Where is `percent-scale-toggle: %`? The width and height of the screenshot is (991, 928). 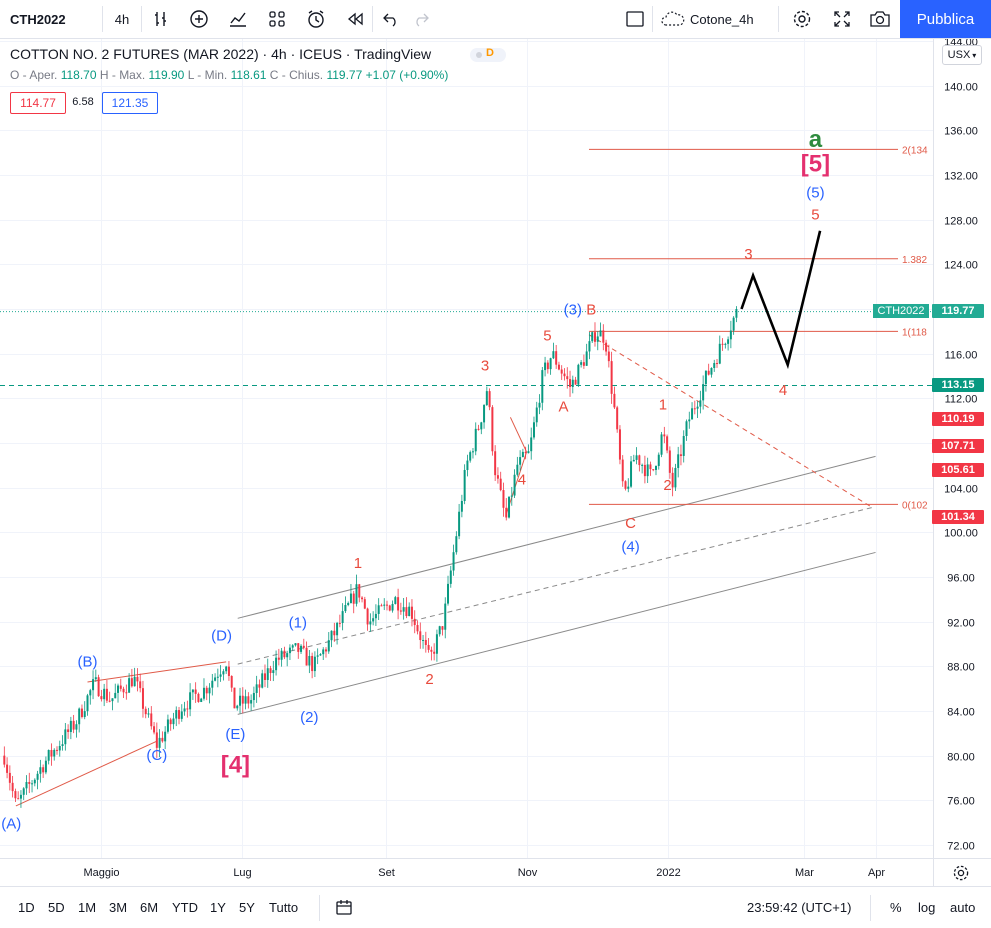
percent-scale-toggle: % is located at coordinates (896, 907).